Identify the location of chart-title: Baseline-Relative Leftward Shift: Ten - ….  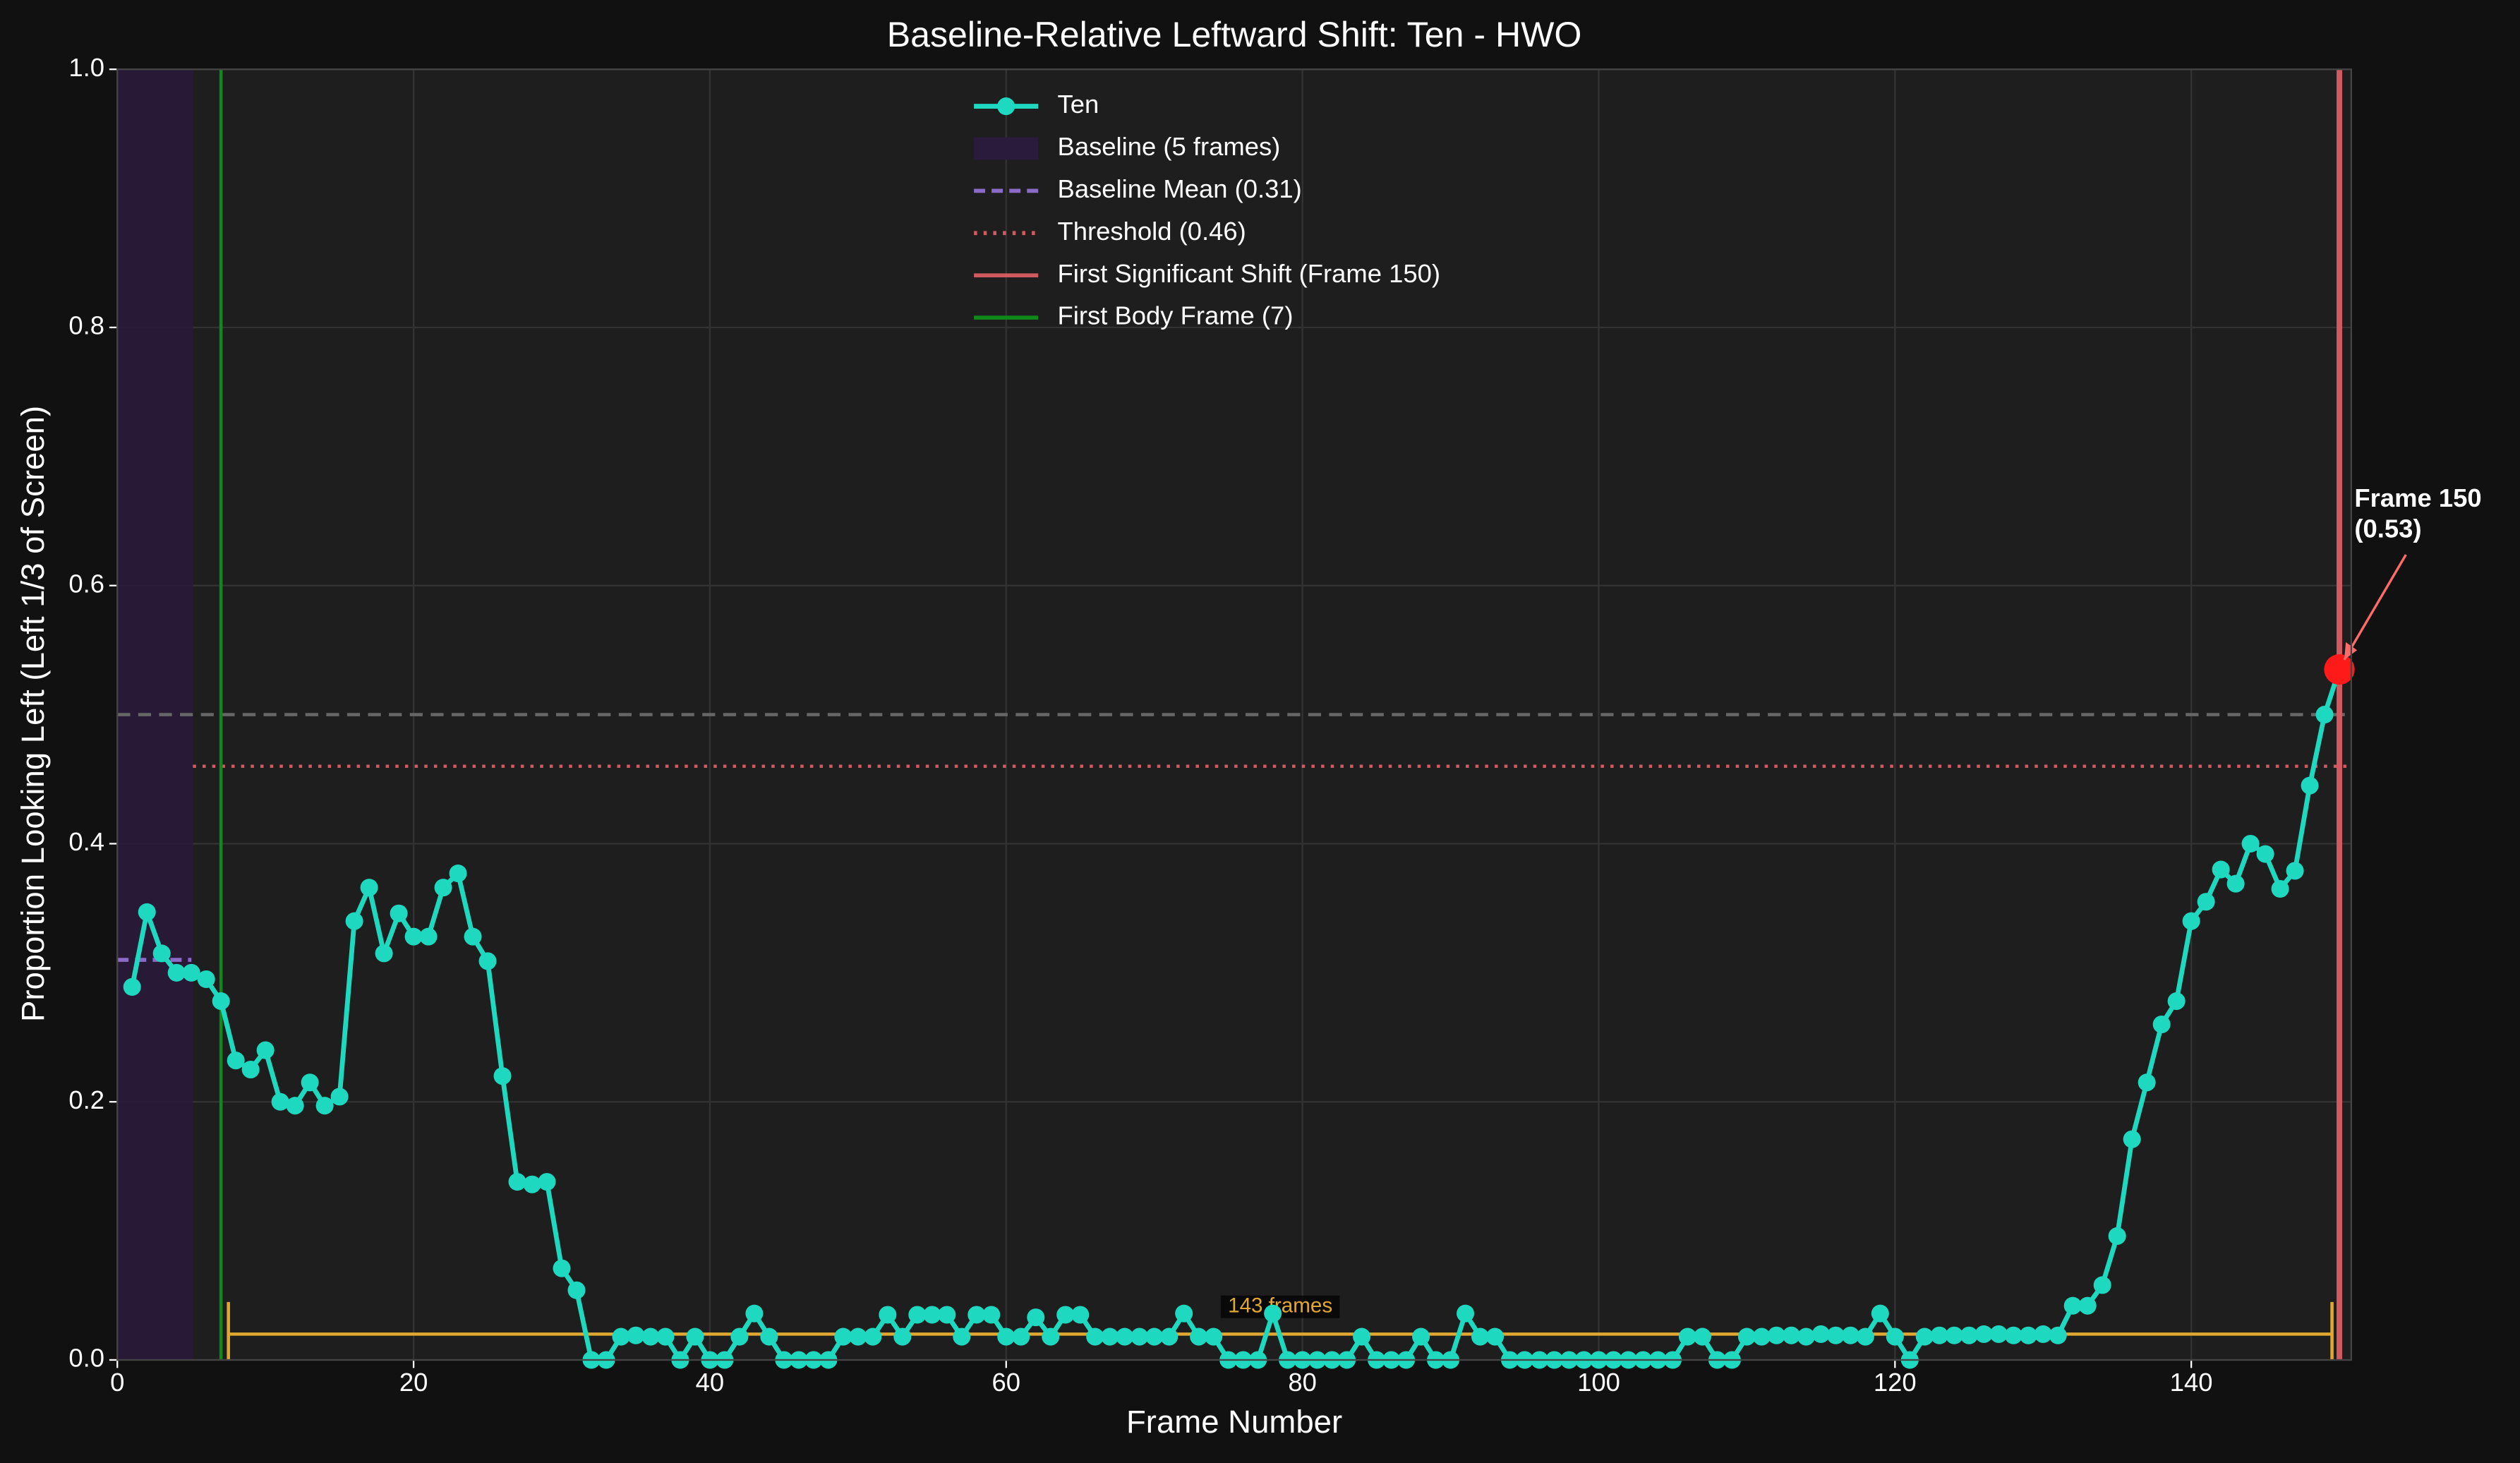
(1234, 34).